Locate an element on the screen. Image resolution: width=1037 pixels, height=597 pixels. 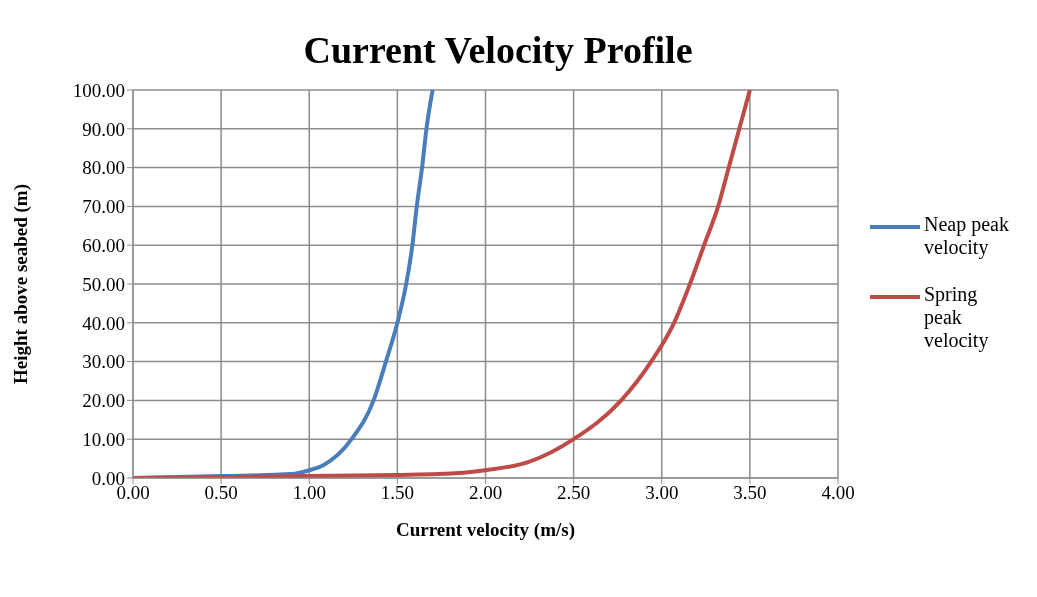
y-tick-label: 30.00 is located at coordinates (103, 362).